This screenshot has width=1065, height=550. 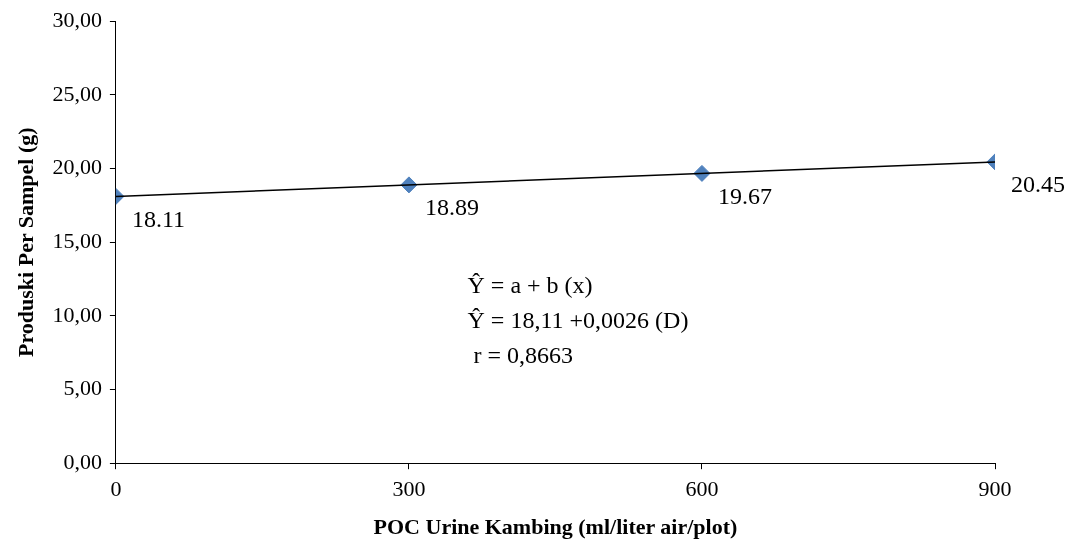 What do you see at coordinates (77, 19) in the screenshot?
I see `y-tick-label: 30,00` at bounding box center [77, 19].